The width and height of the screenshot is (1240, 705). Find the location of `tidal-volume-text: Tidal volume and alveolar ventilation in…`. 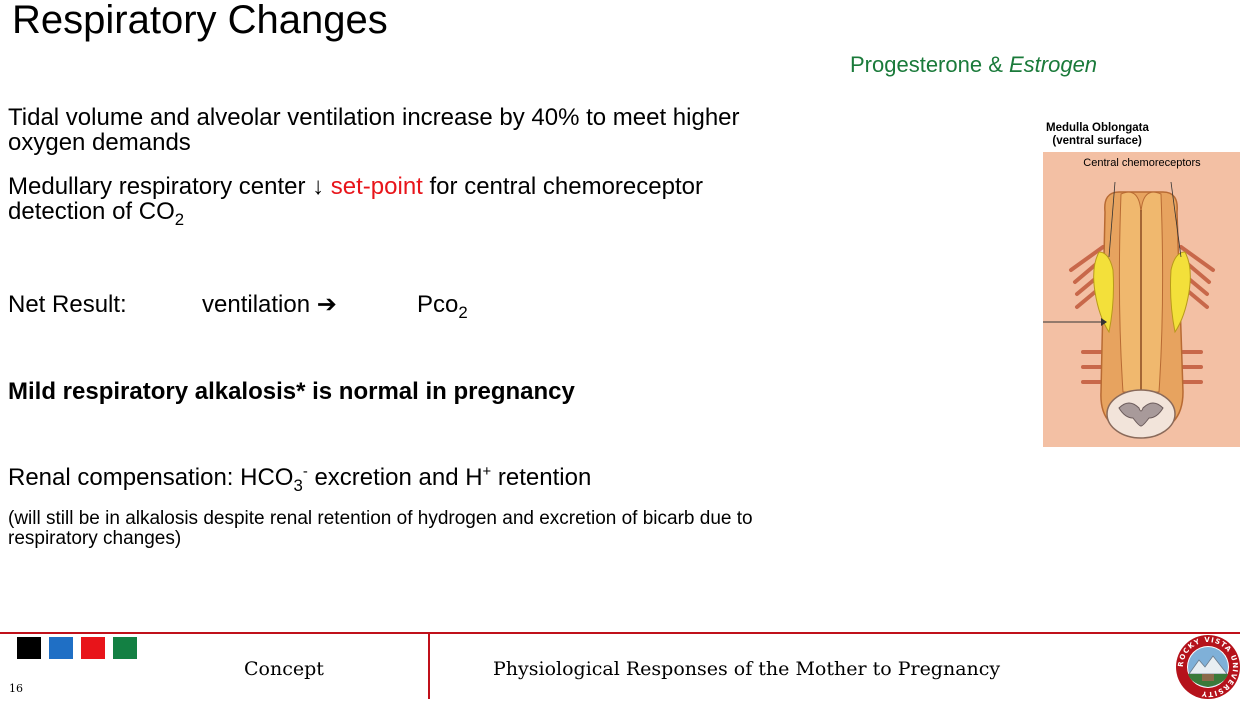

tidal-volume-text: Tidal volume and alveolar ventilation in… is located at coordinates (374, 130).